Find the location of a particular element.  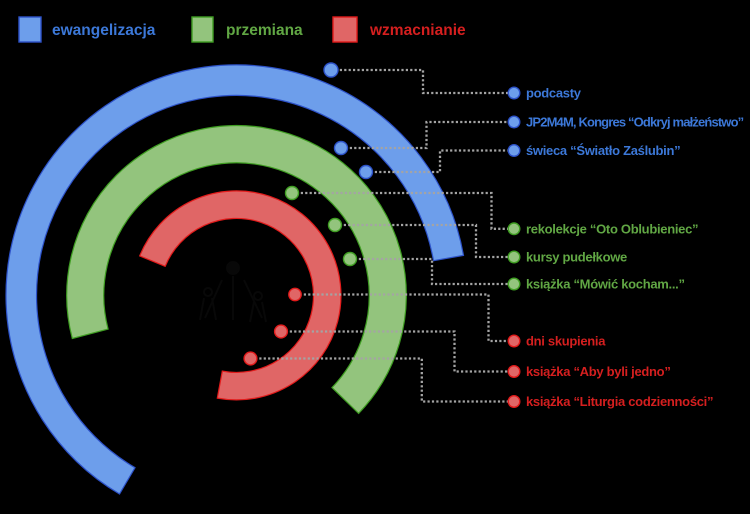

svg-text: świeca “Światło Zaślubin” is located at coordinates (603, 150).